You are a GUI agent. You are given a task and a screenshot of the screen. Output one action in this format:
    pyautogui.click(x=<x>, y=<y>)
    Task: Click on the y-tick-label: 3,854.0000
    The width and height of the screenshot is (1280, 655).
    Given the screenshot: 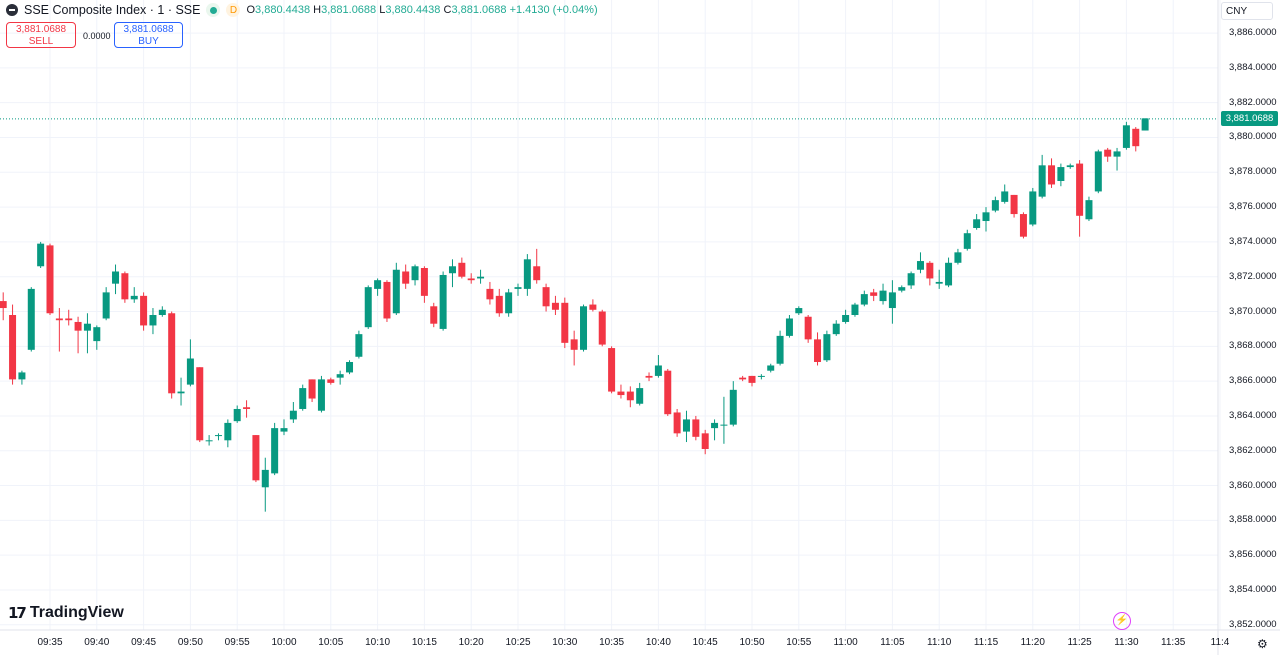 What is the action you would take?
    pyautogui.click(x=1253, y=589)
    